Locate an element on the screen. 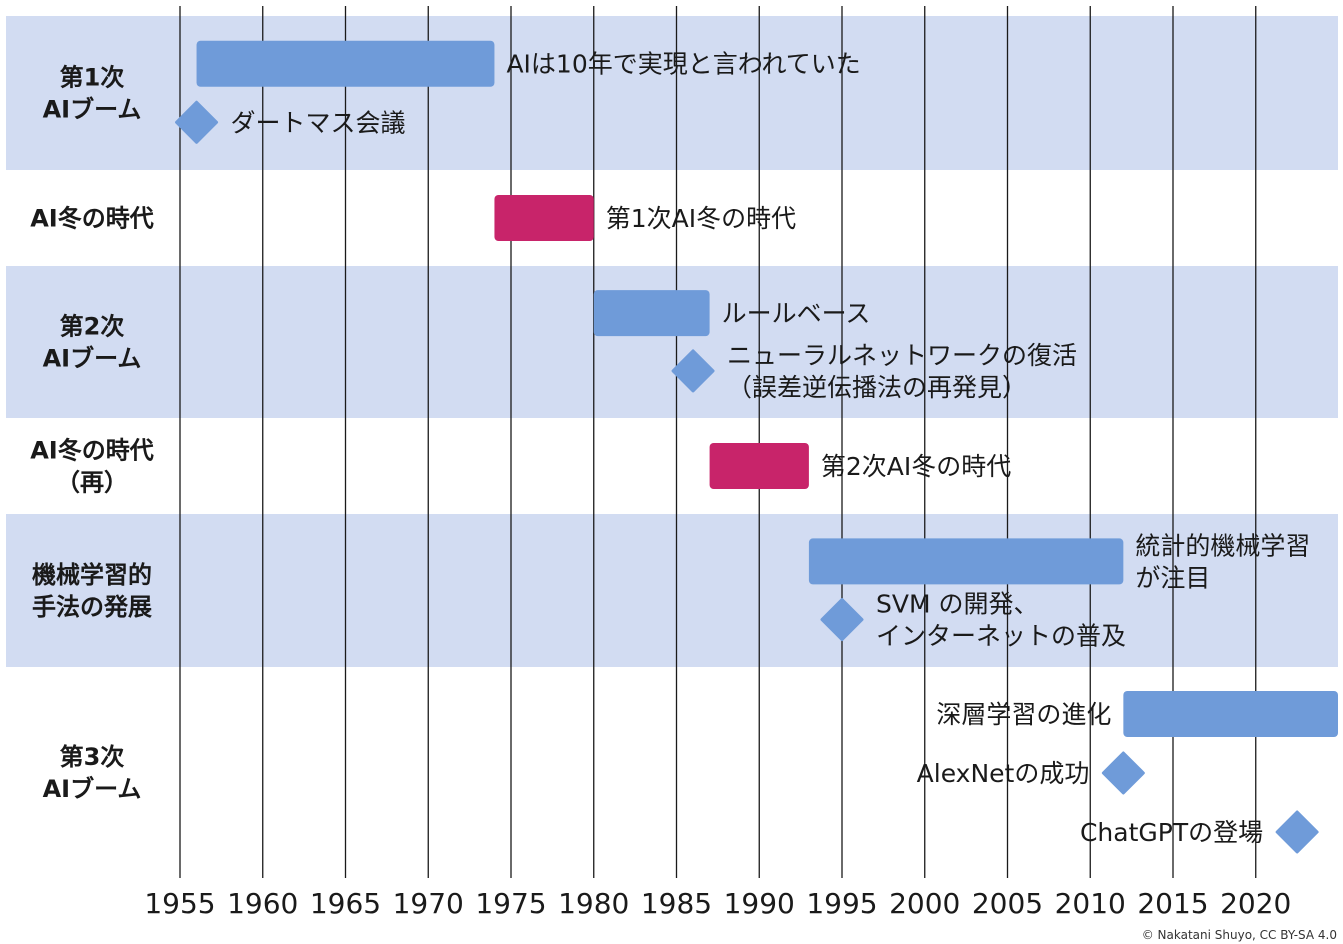 This screenshot has height=944, width=1343. x-tick-label: 2005 is located at coordinates (1007, 903).